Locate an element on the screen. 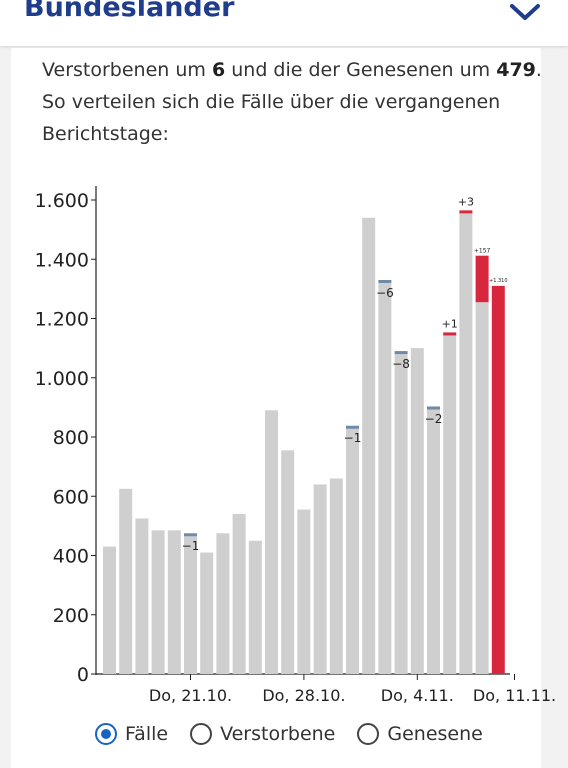  y-tick-label: 800 is located at coordinates (71, 438).